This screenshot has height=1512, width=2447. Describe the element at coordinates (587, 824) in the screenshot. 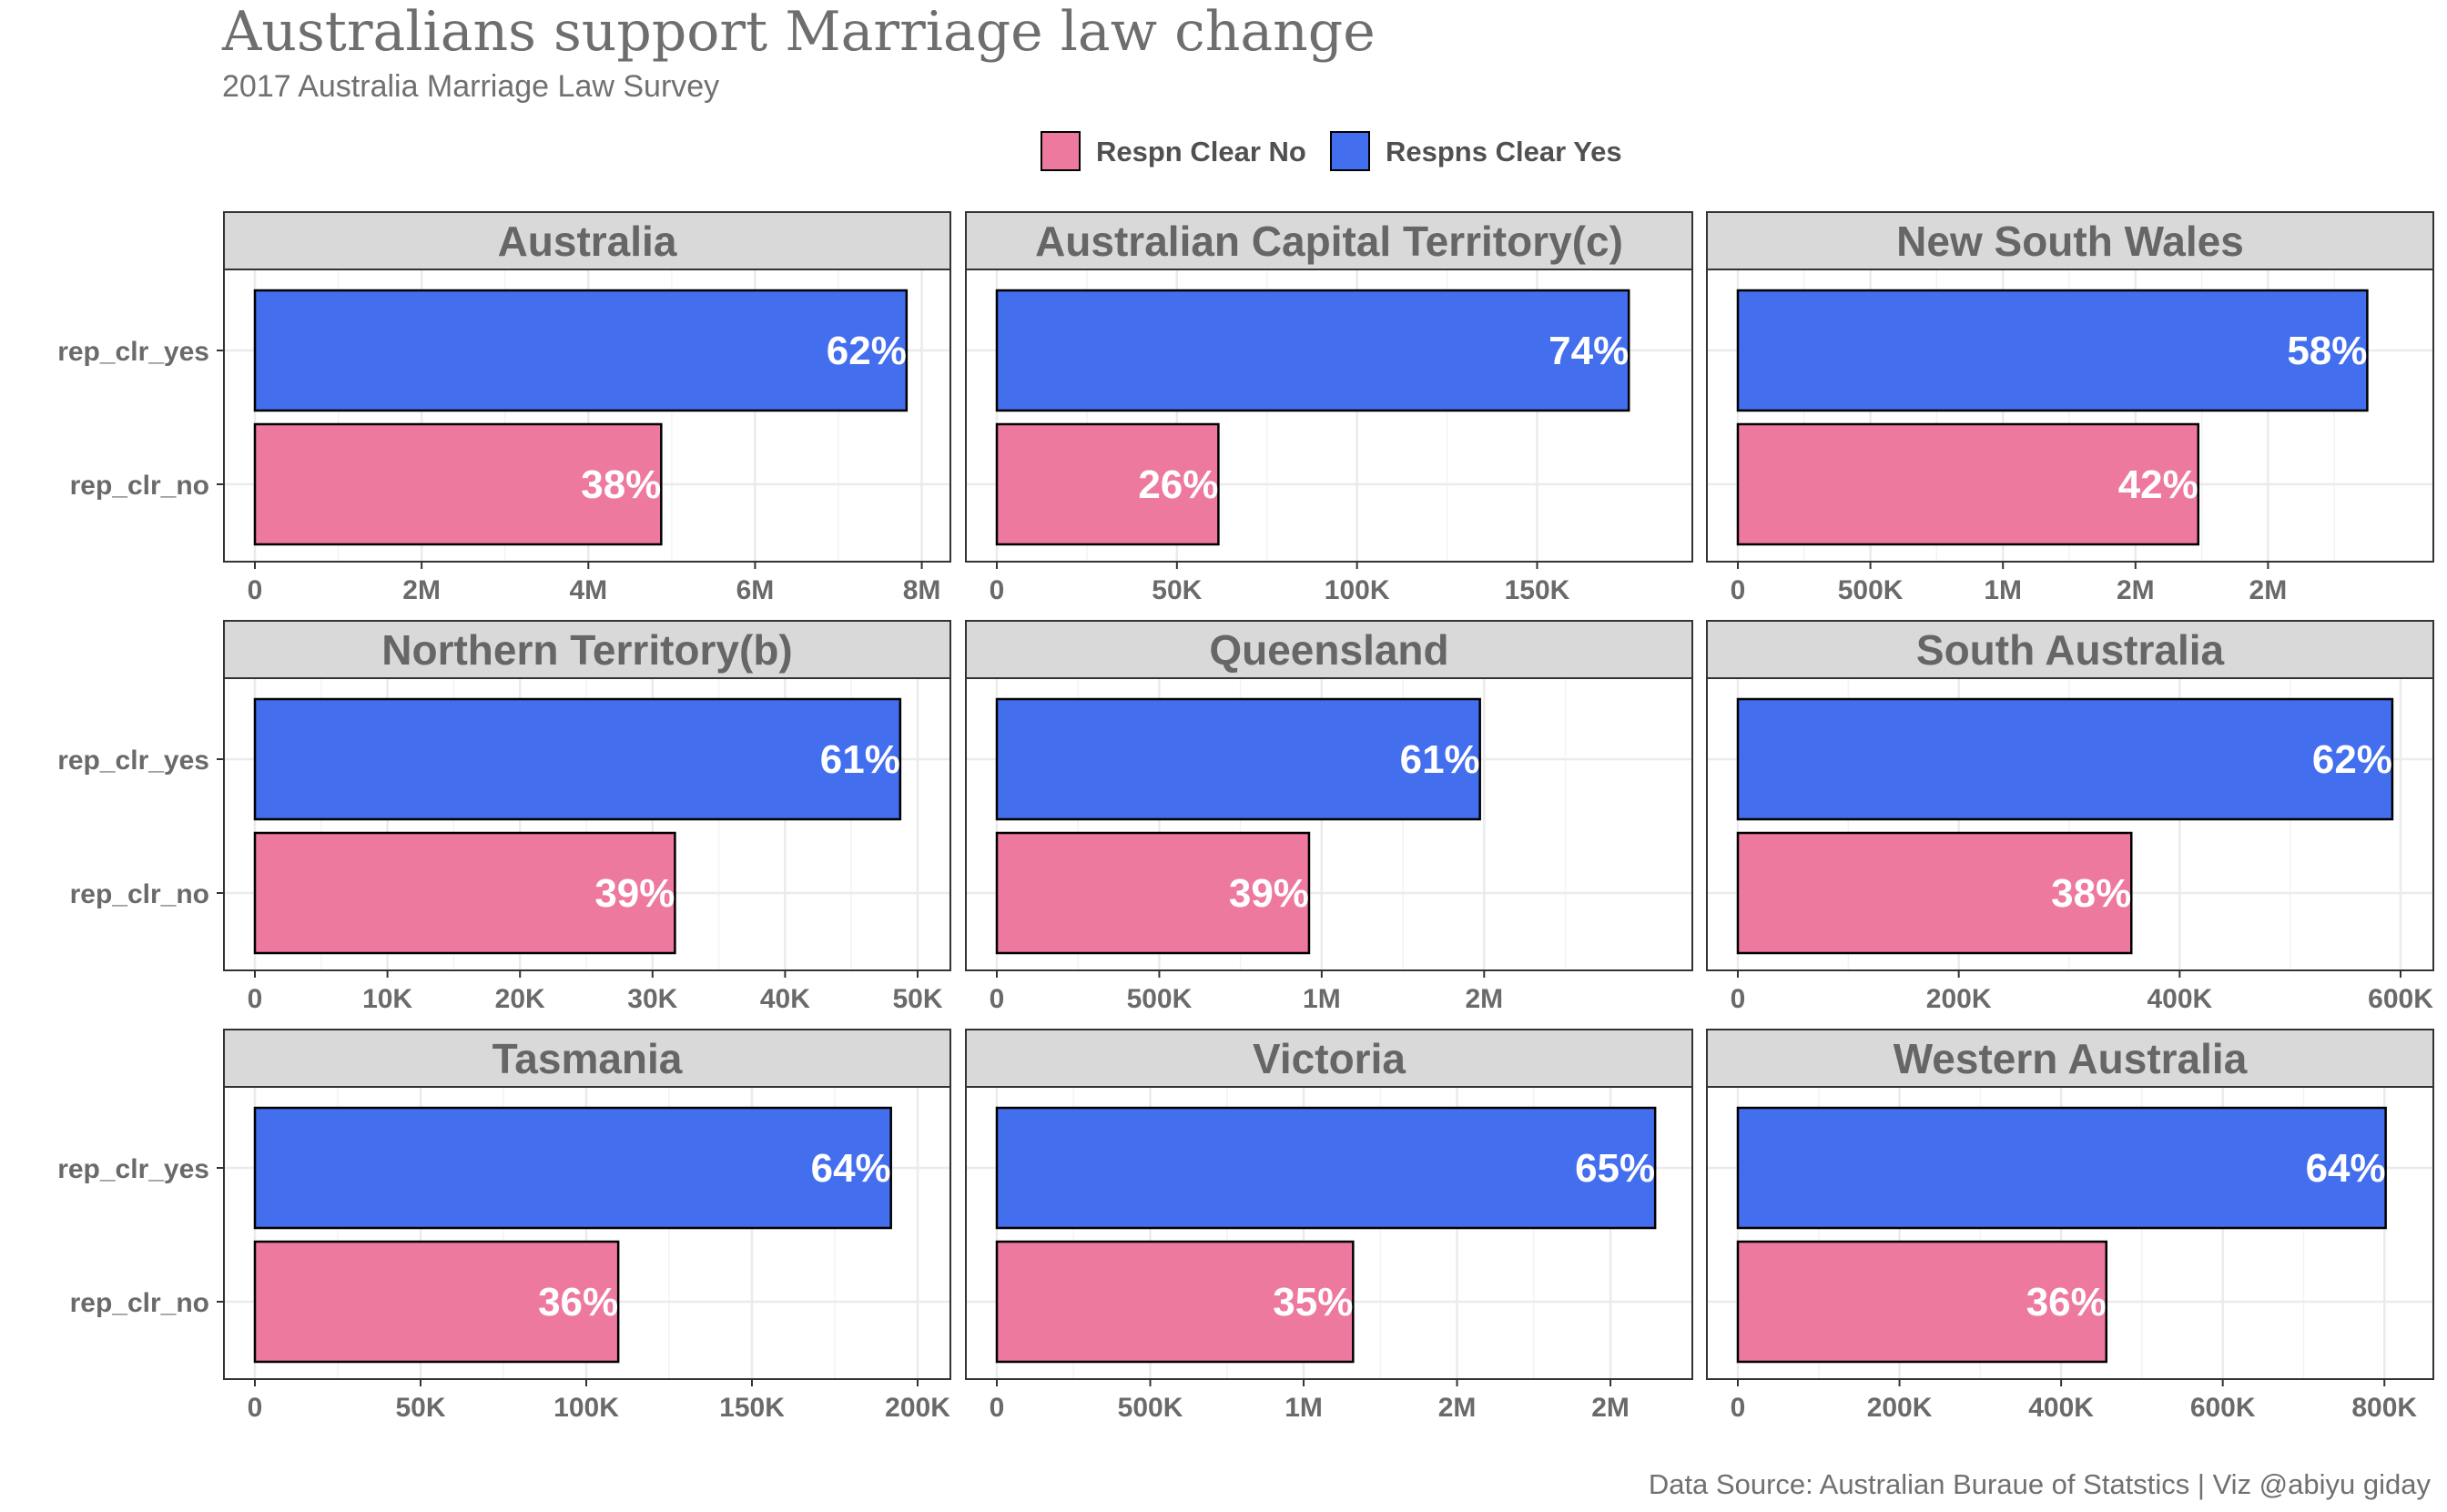

I see `panel-border-northern-territory-b` at that location.